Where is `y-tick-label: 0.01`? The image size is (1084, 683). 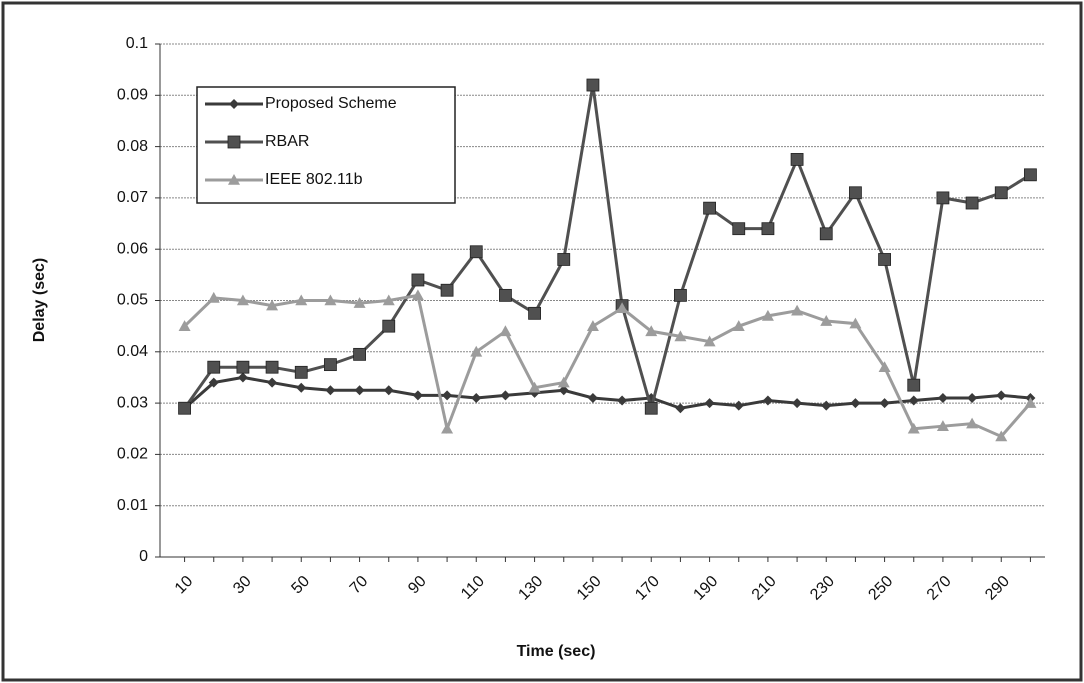
y-tick-label: 0.01 is located at coordinates (132, 505).